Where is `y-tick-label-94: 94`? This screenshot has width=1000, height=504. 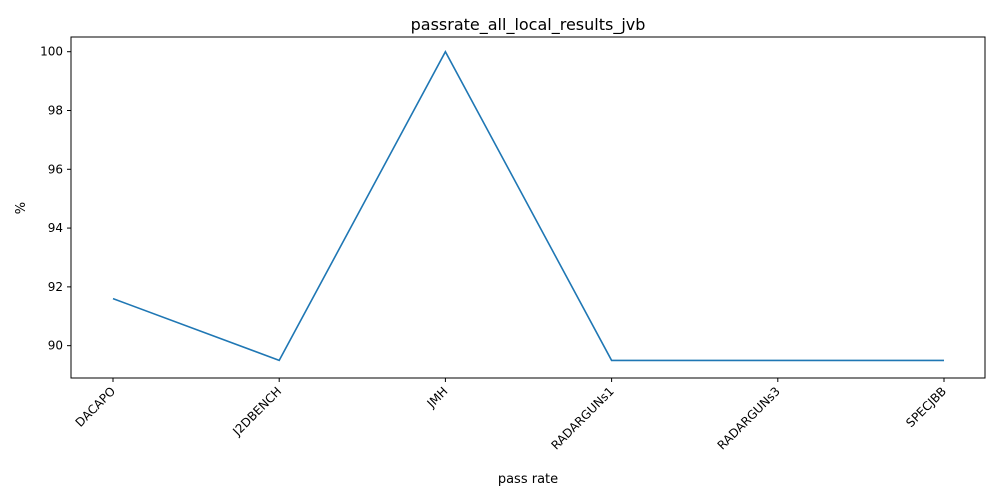 y-tick-label-94: 94 is located at coordinates (55, 228).